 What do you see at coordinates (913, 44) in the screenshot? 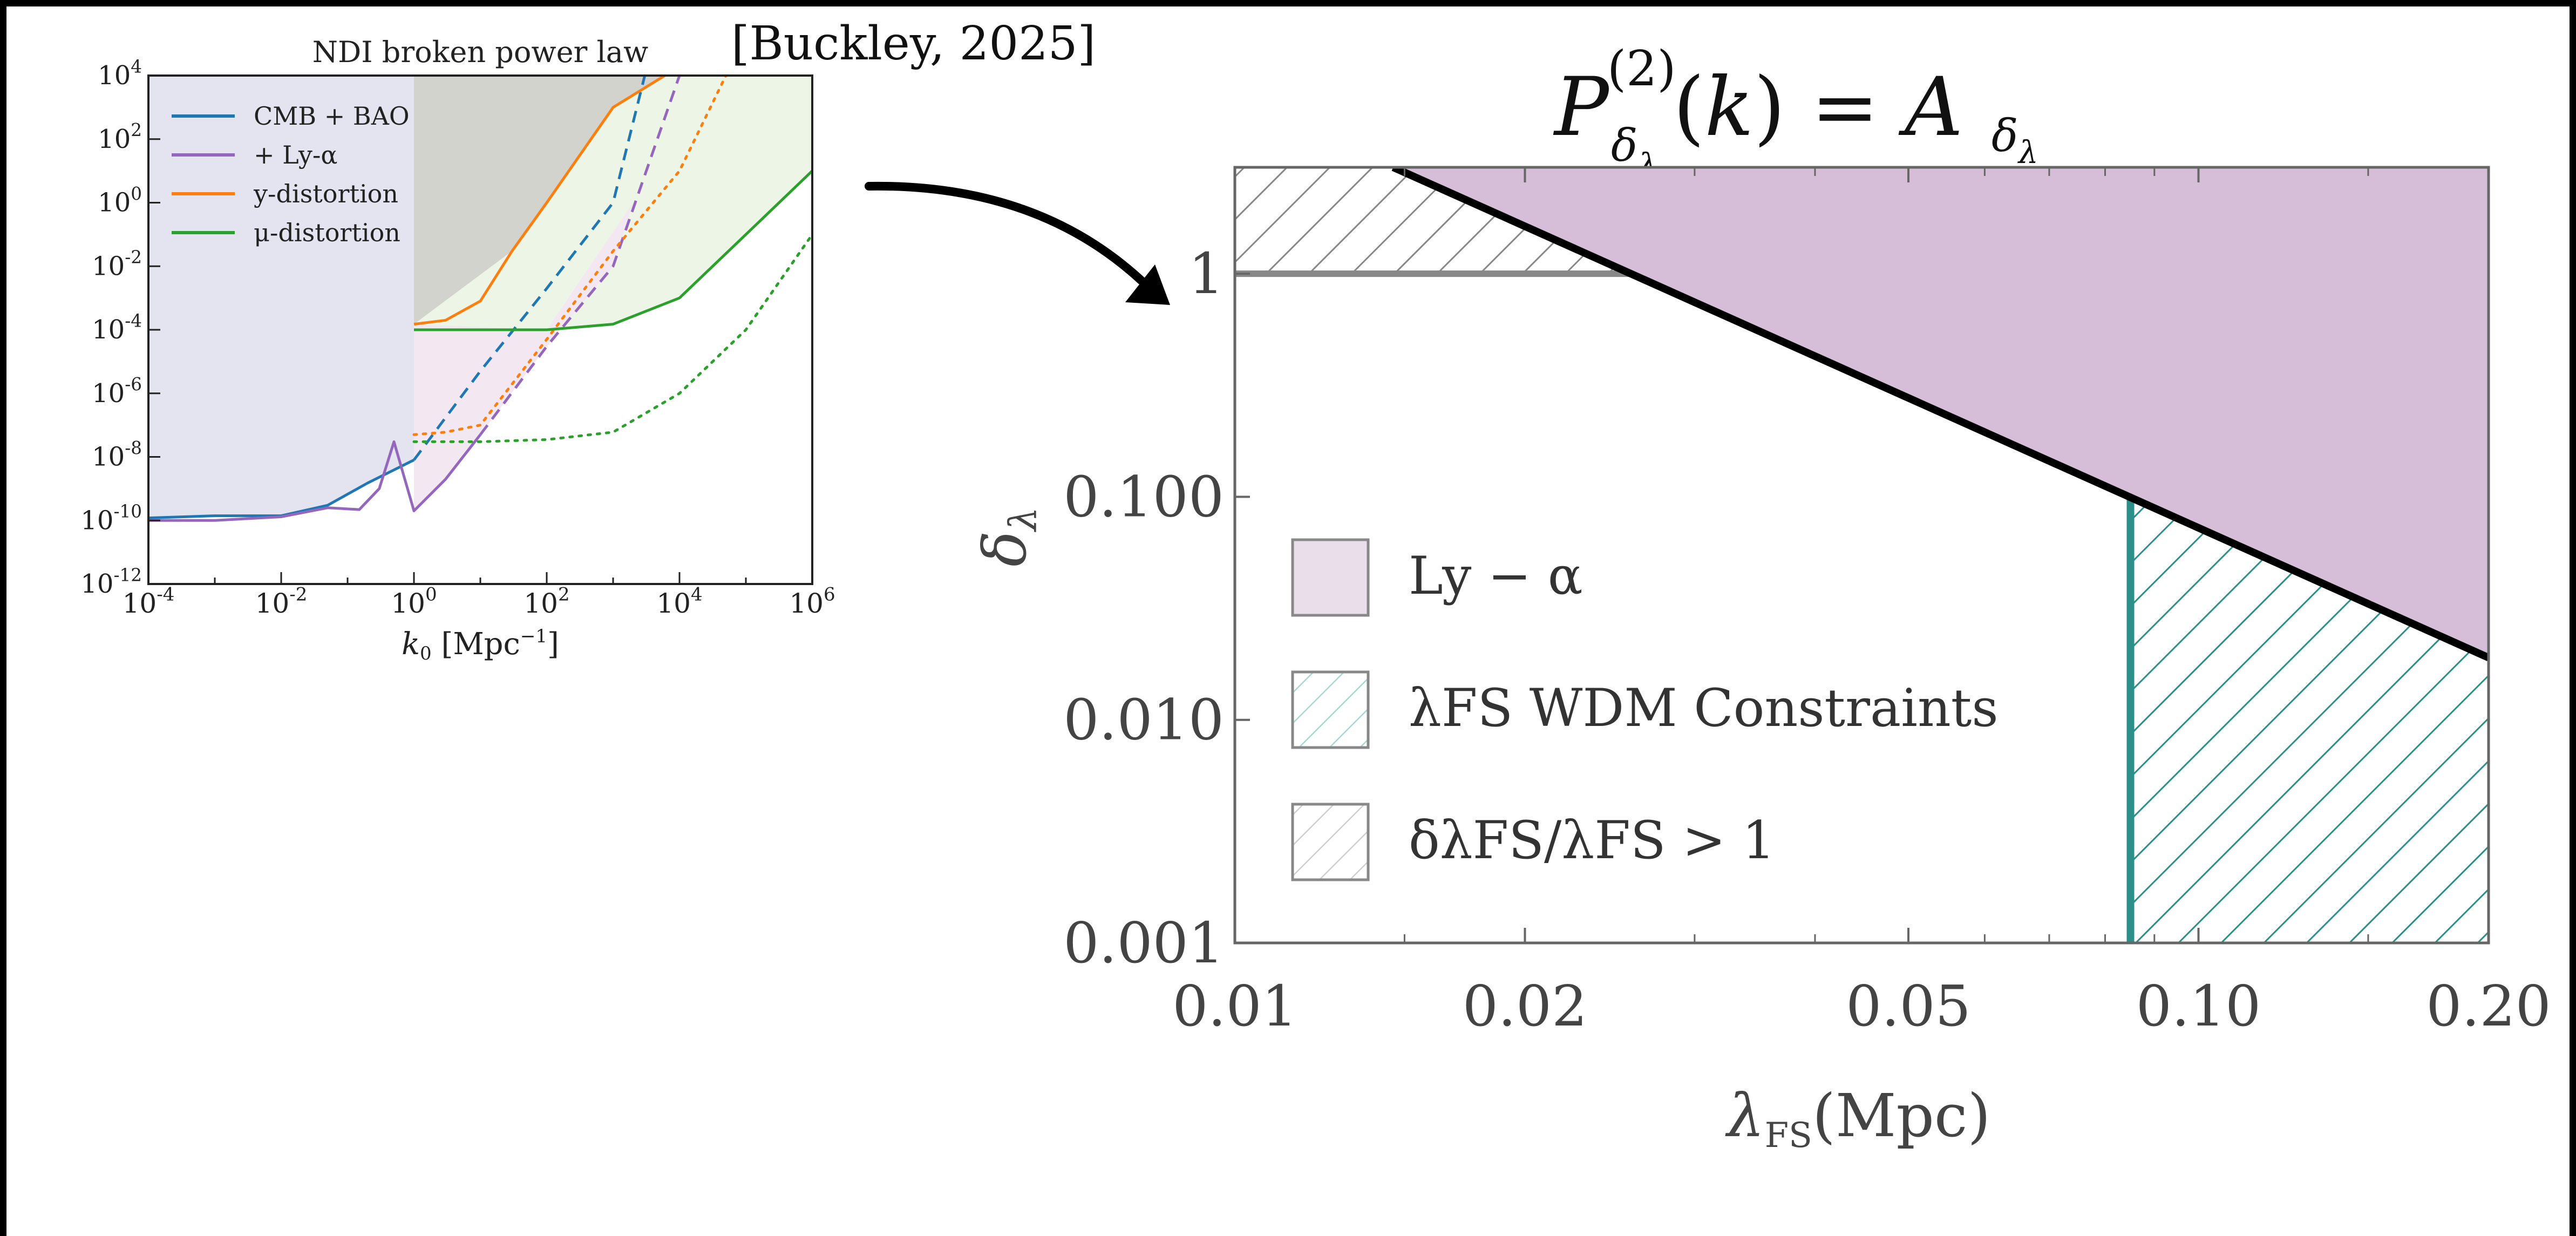
I see `citation: [Buckley, 2025]` at bounding box center [913, 44].